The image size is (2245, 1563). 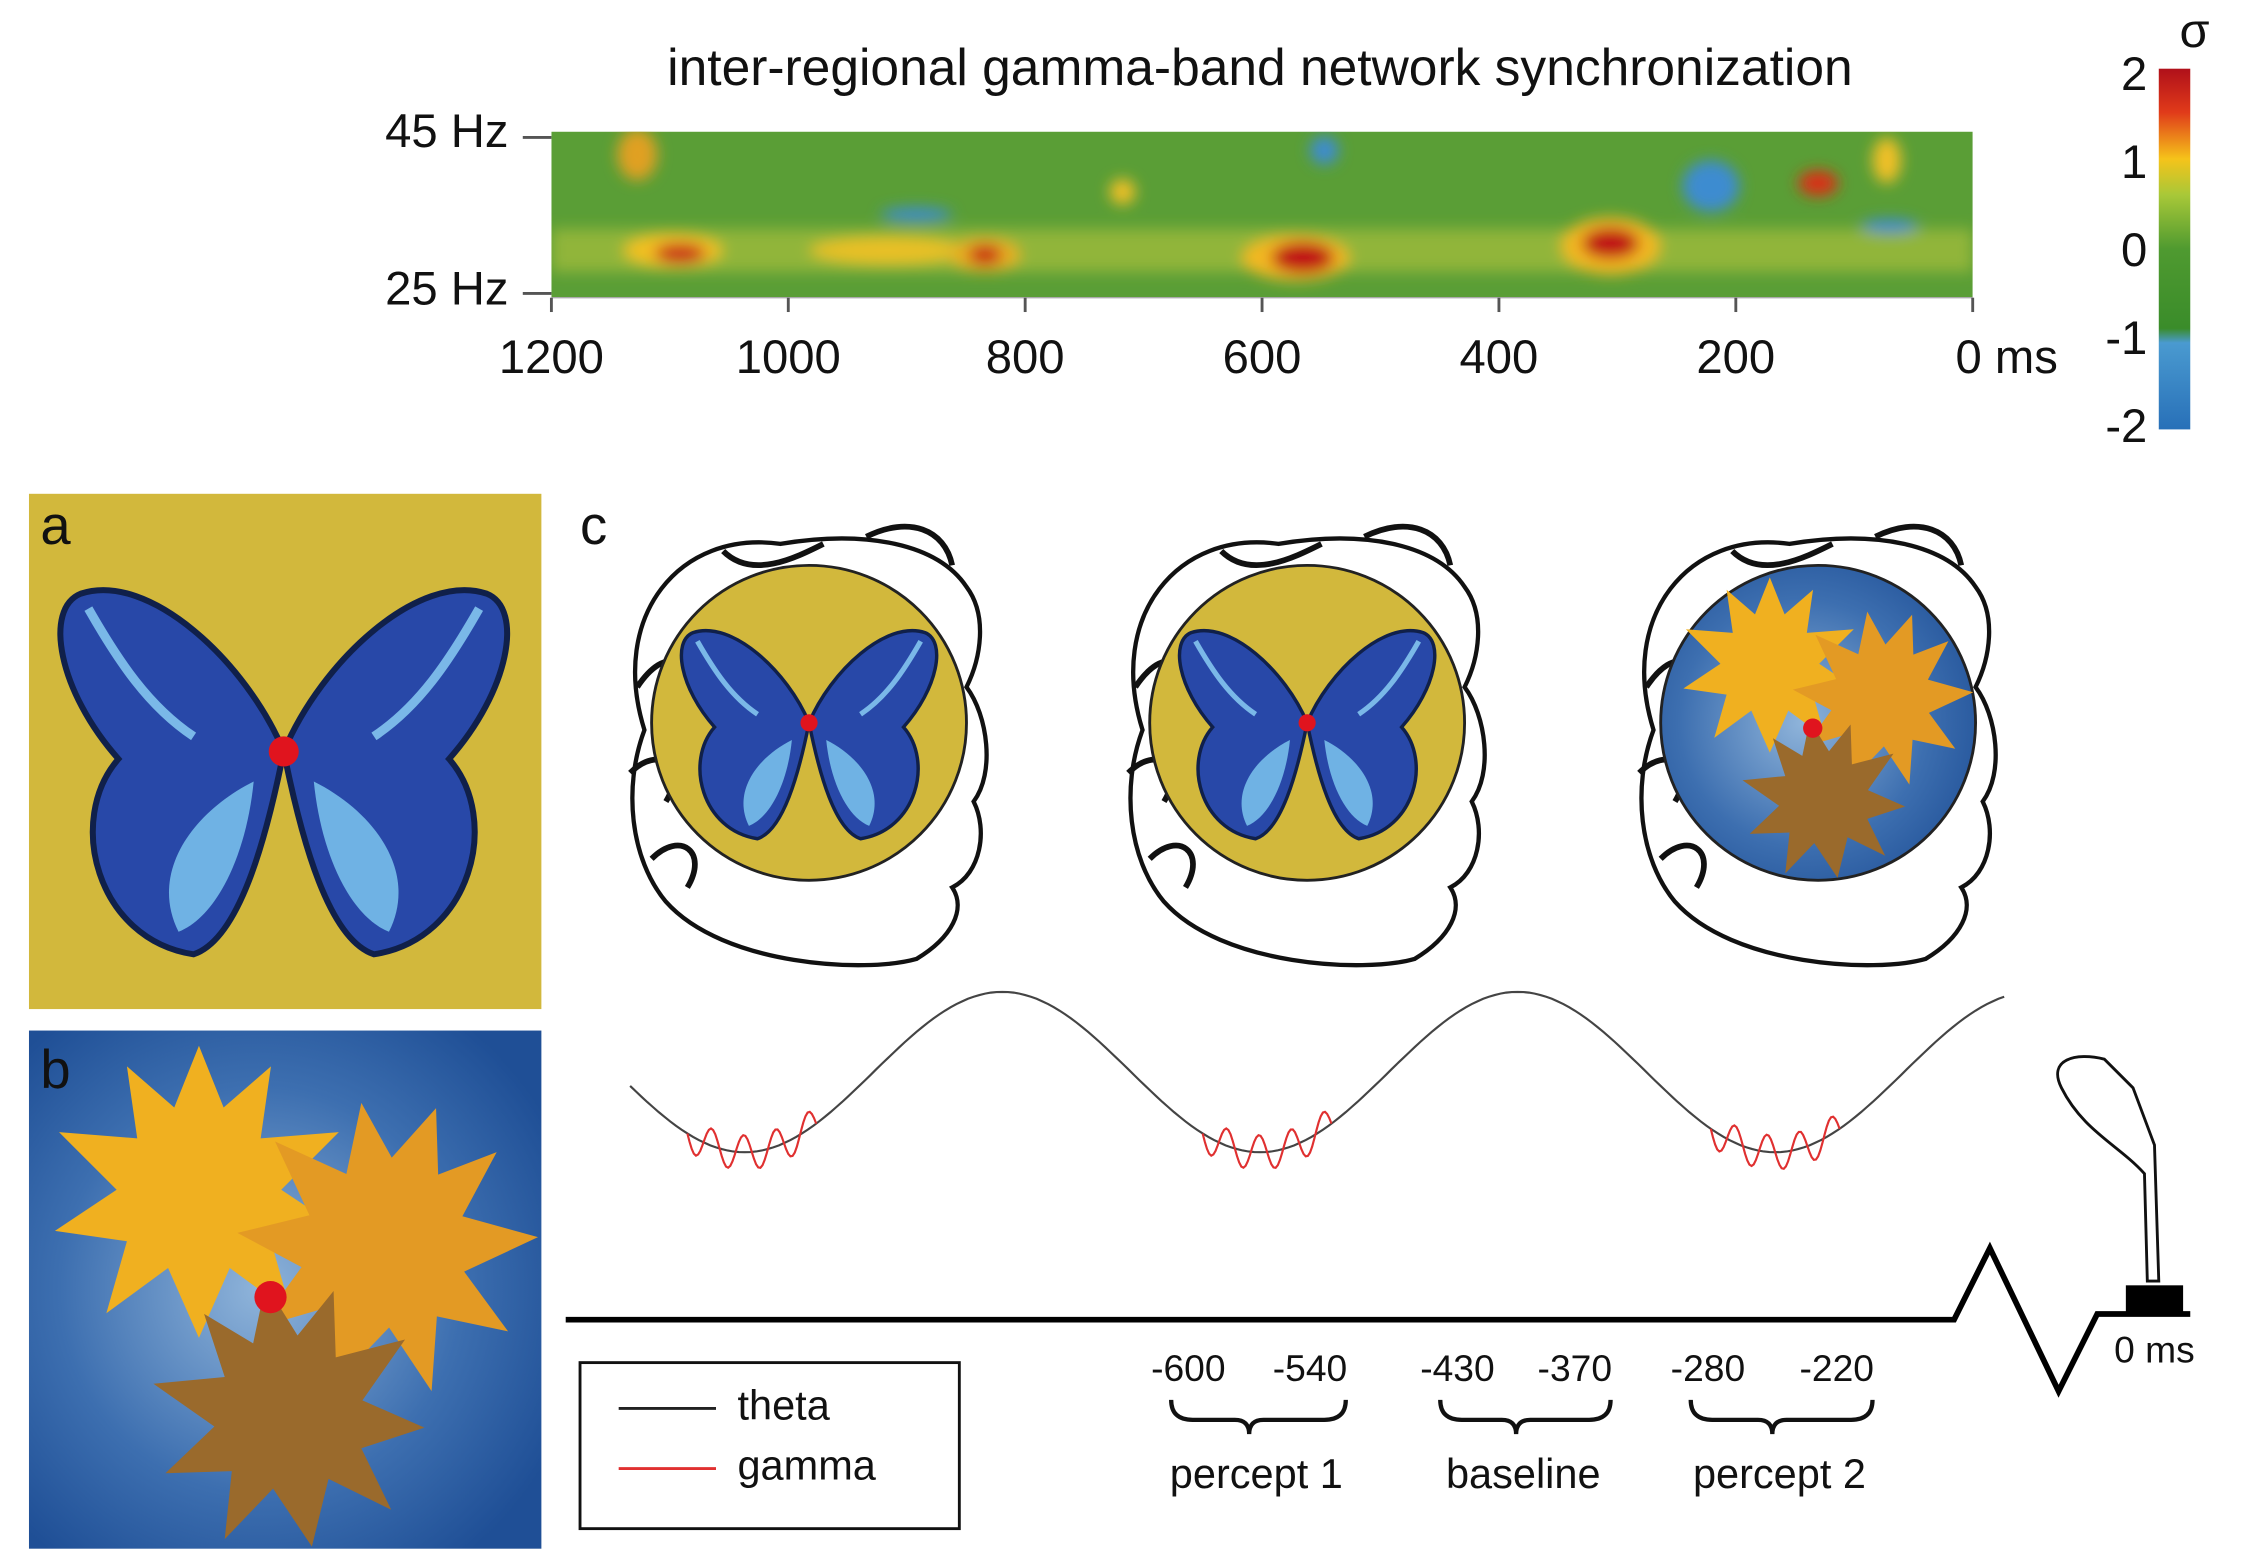 I want to click on colorbar-symbol: σ, so click(x=2195, y=31).